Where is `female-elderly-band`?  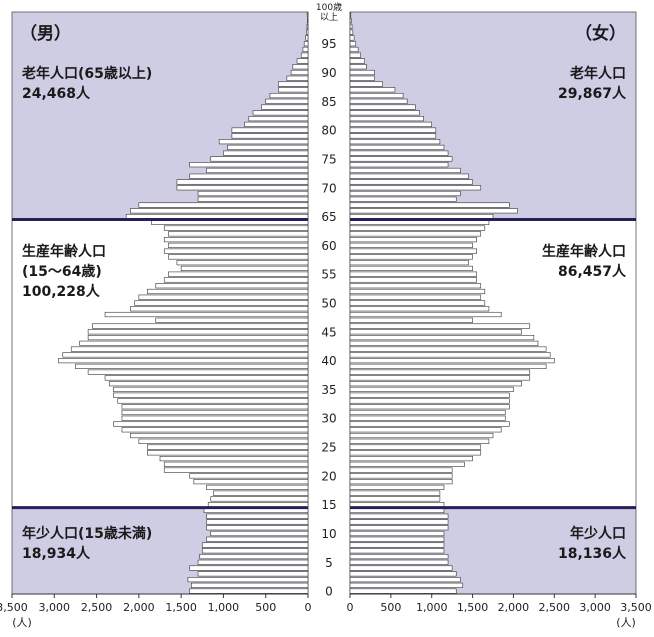 female-elderly-band is located at coordinates (493, 116).